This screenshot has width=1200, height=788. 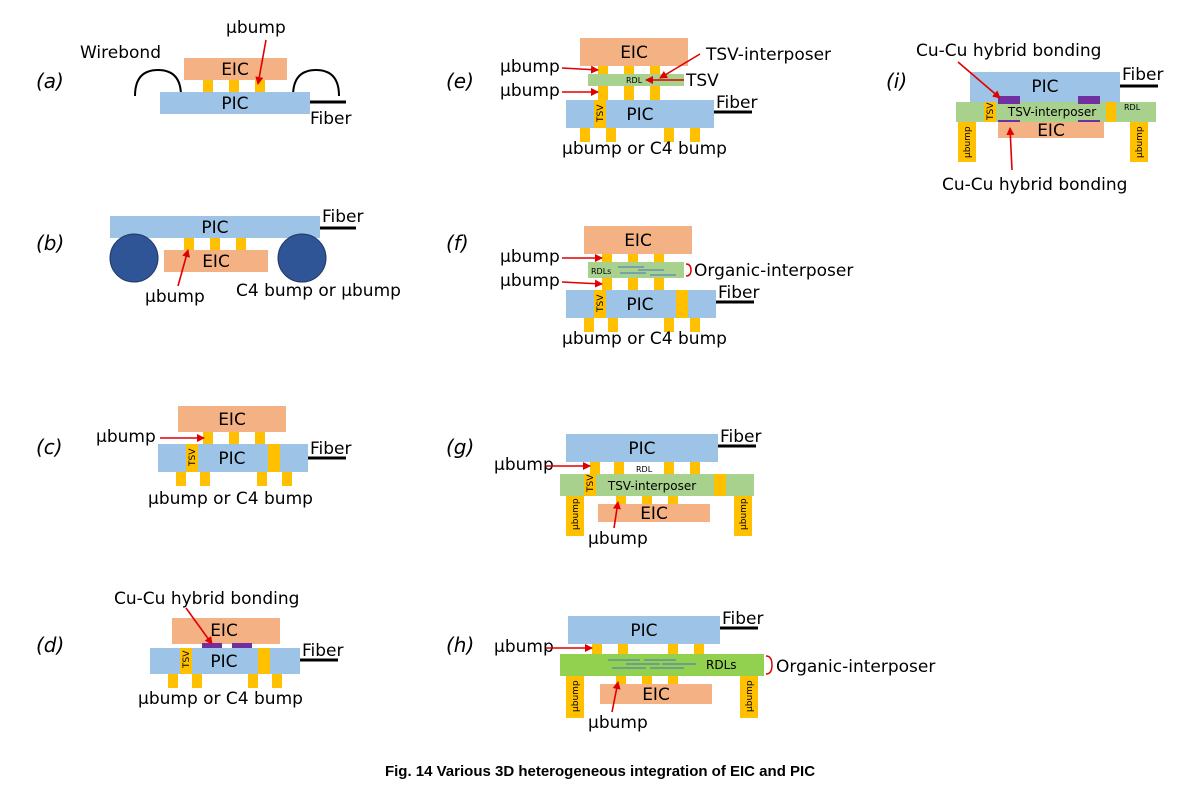 What do you see at coordinates (457, 243) in the screenshot?
I see `panel-label-f: (f)` at bounding box center [457, 243].